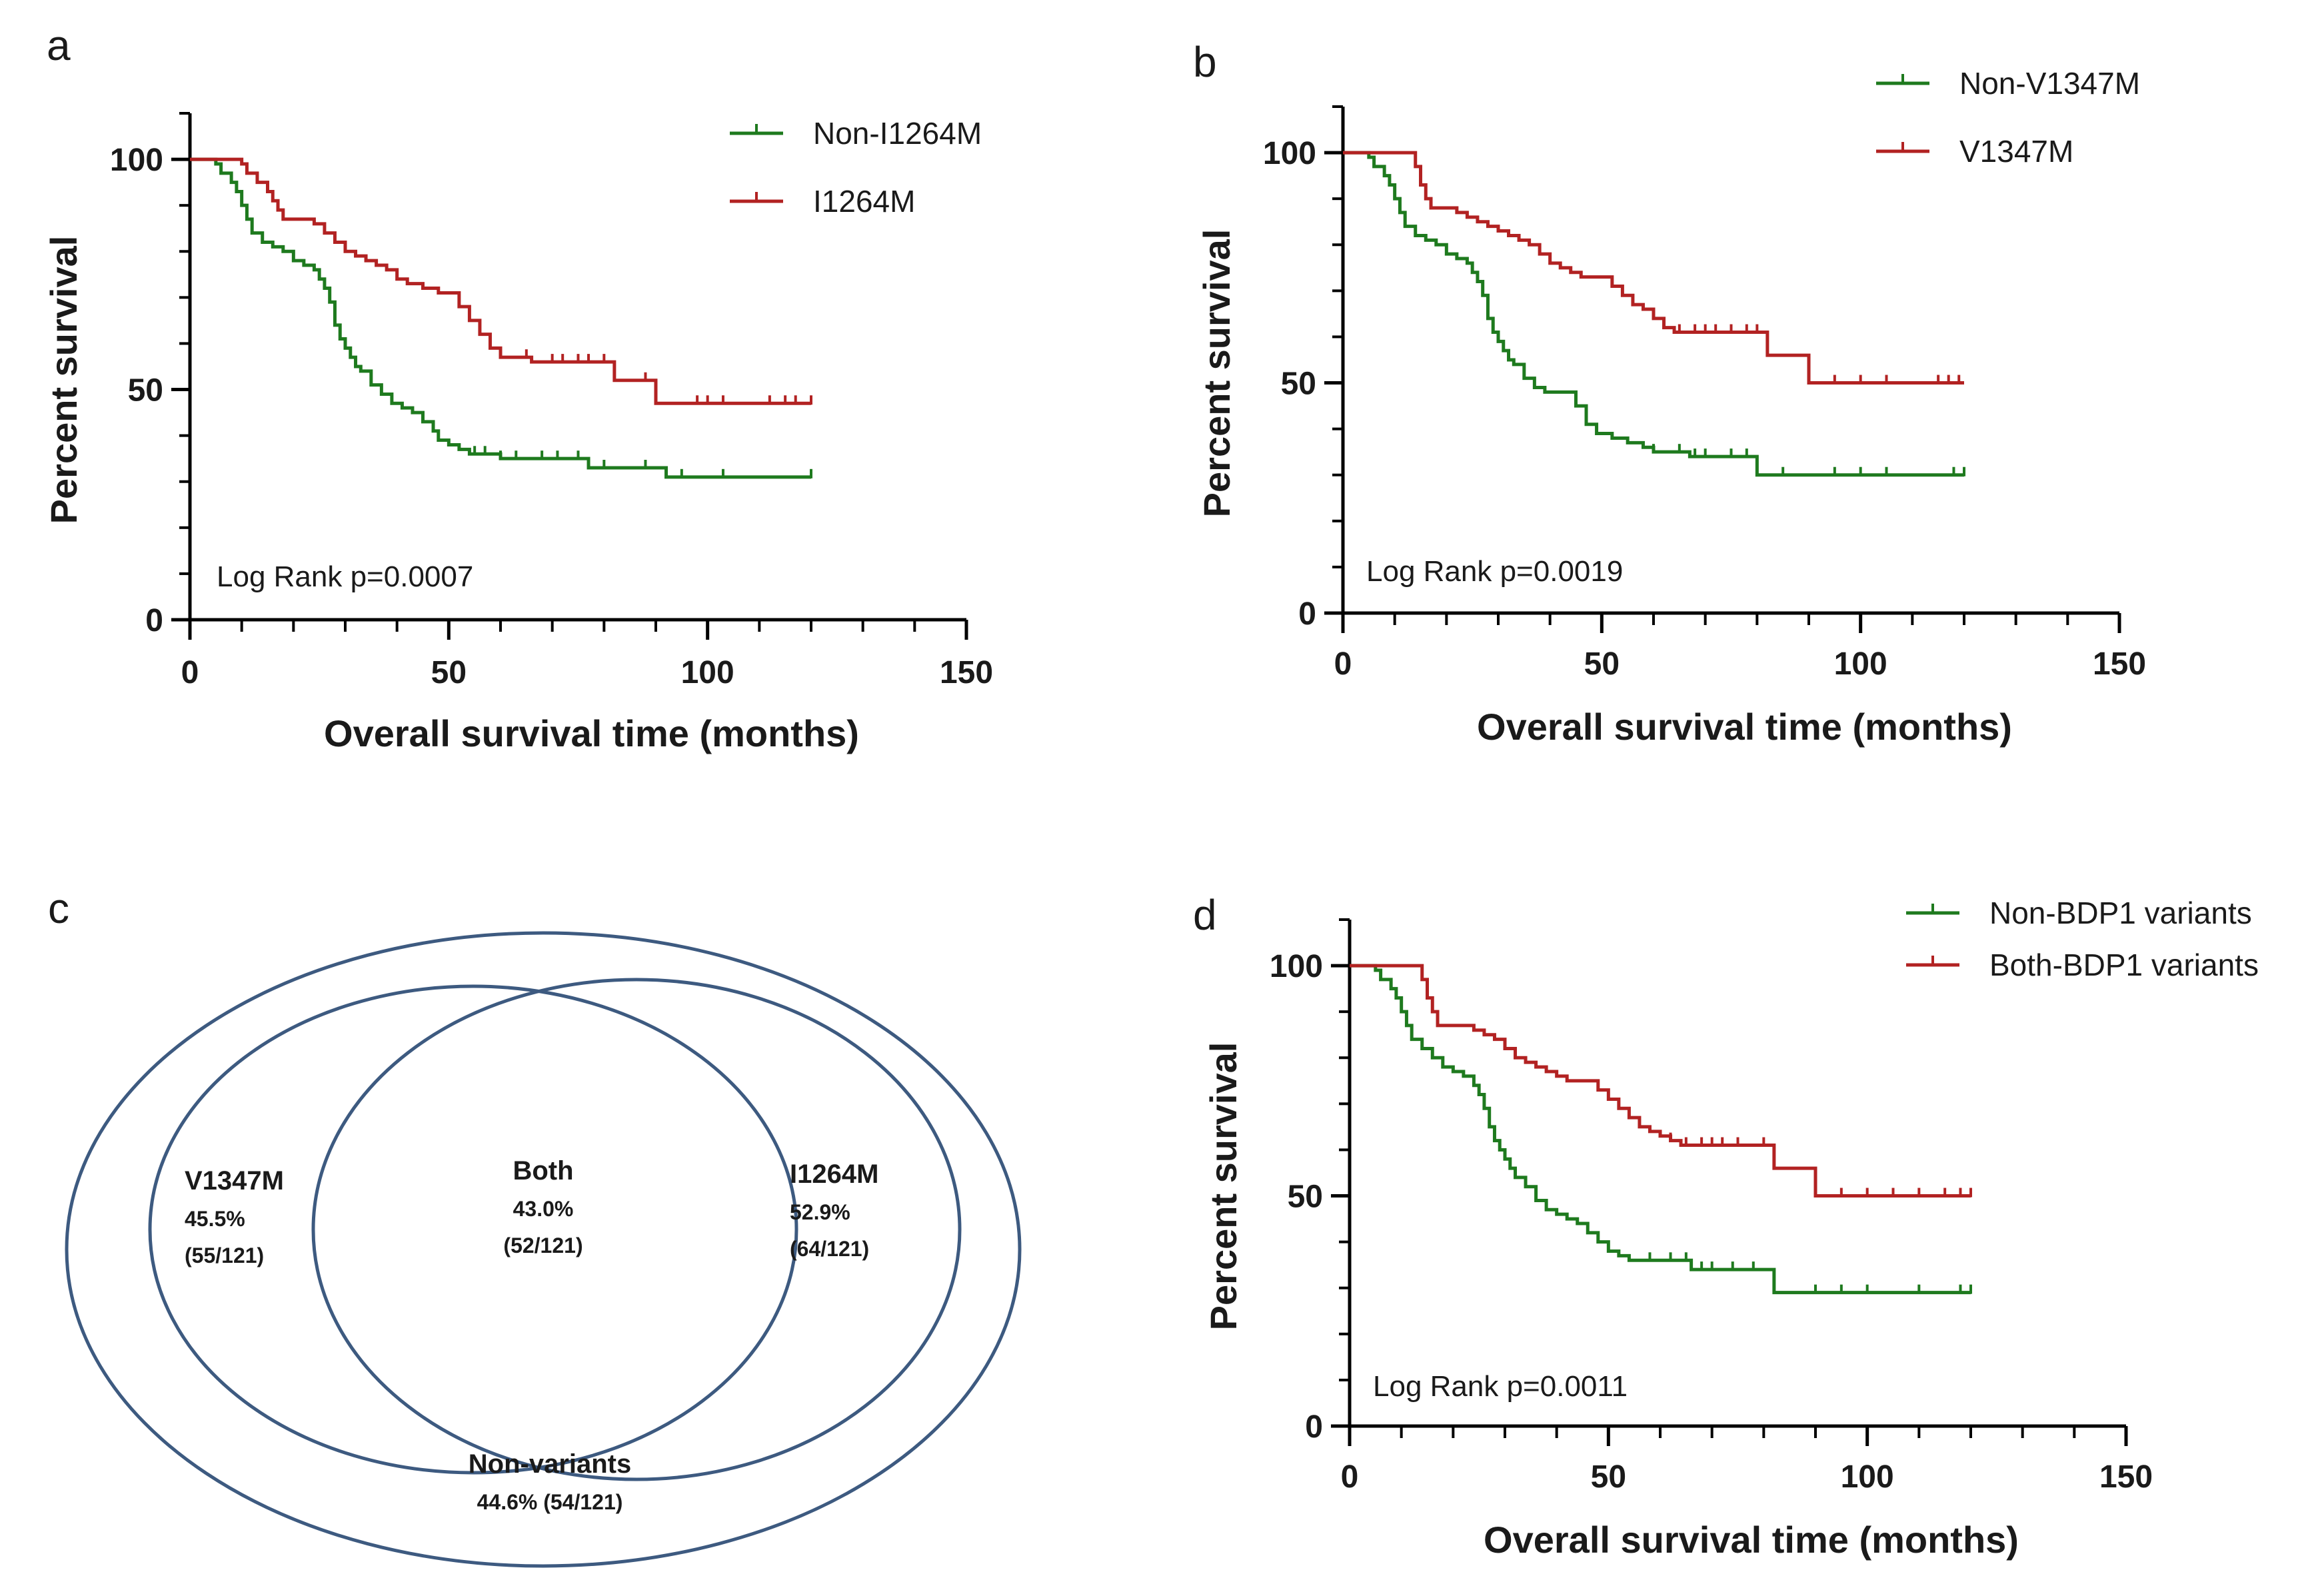  What do you see at coordinates (234, 1180) in the screenshot?
I see `venn-label-v1347m: V1347M` at bounding box center [234, 1180].